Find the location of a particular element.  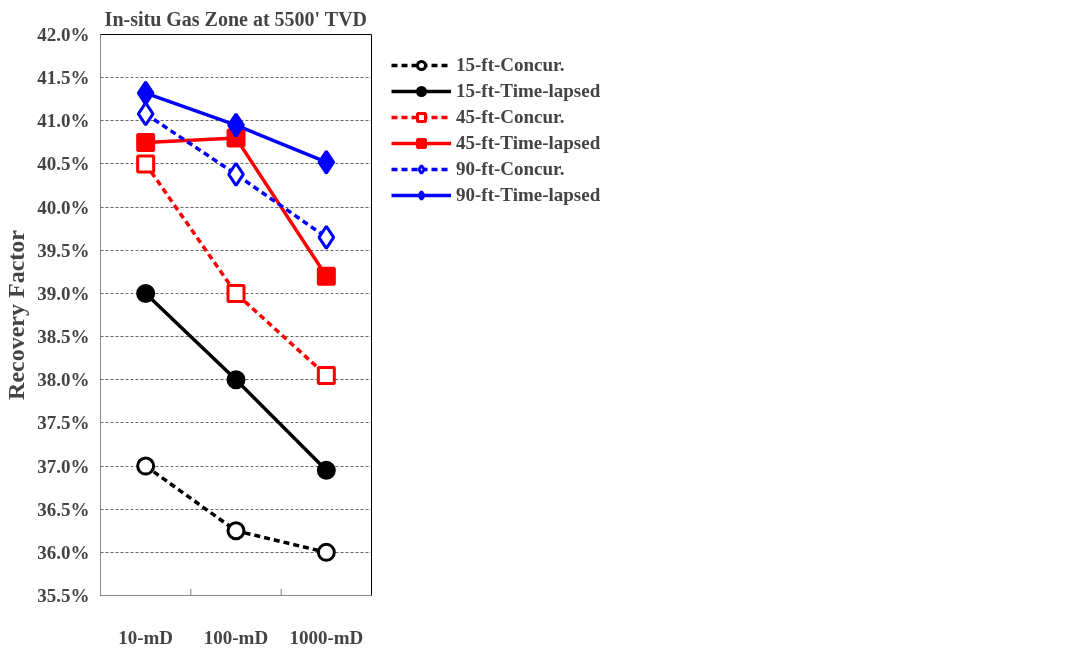

legend-label: 15-ft-Time-lapsed is located at coordinates (528, 91).